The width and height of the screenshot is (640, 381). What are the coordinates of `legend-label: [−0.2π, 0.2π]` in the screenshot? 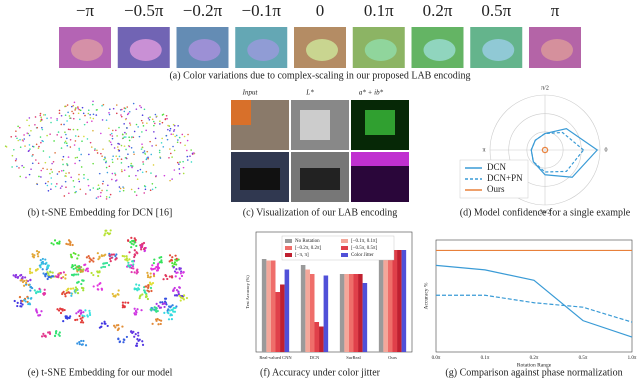 It's located at (308, 248).